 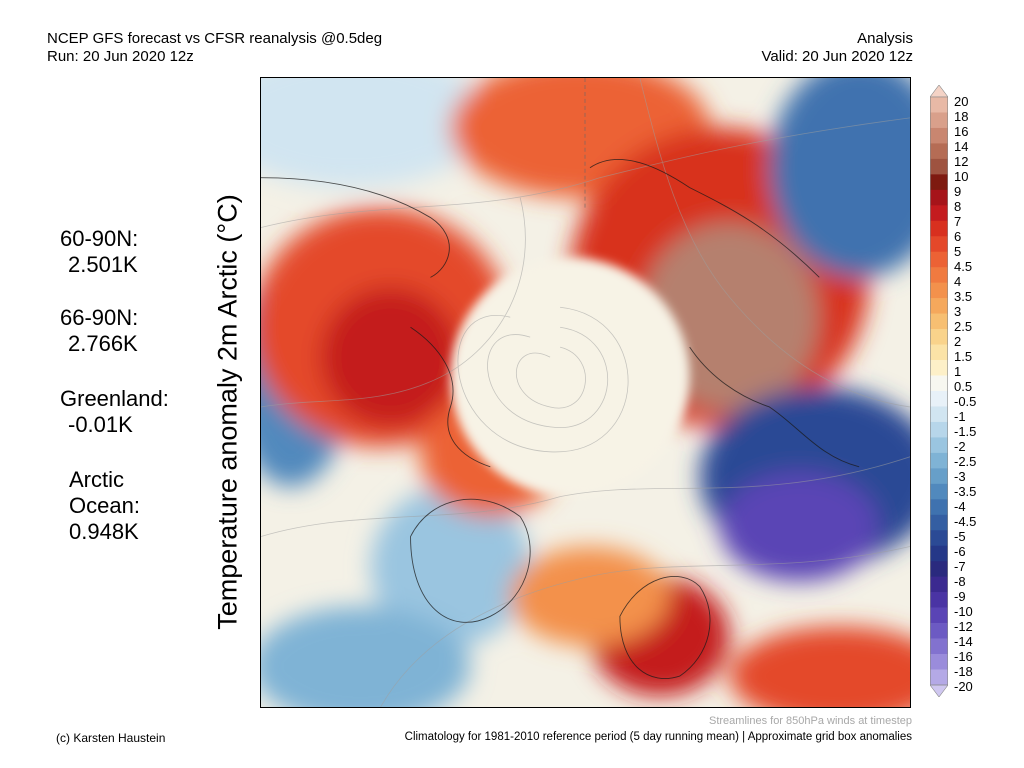 I want to click on colorbar-tick-label: -1, so click(x=960, y=416).